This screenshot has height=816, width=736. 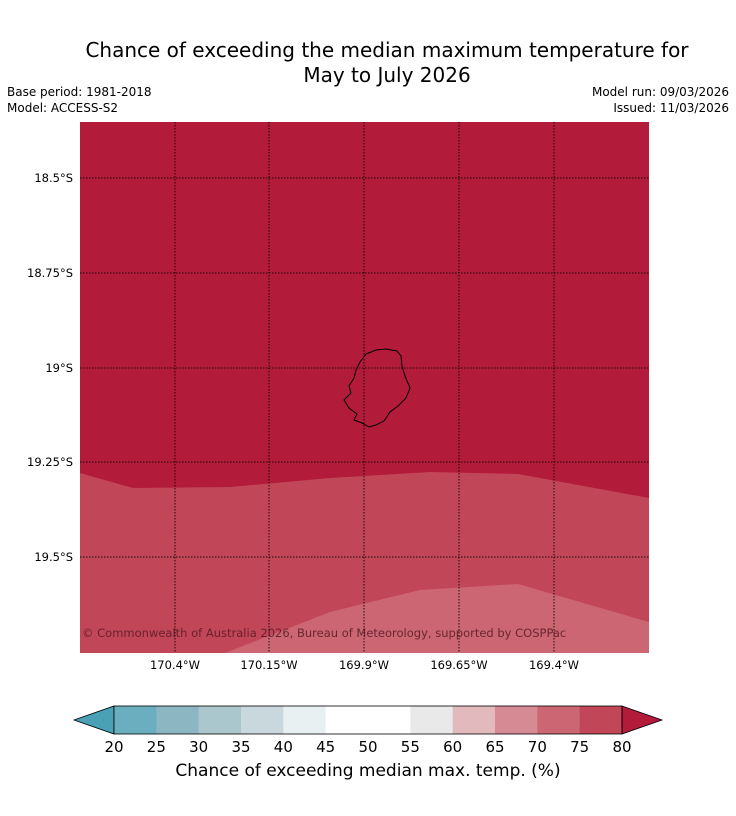 I want to click on issued-date: Issued: 11/03/2026, so click(x=671, y=108).